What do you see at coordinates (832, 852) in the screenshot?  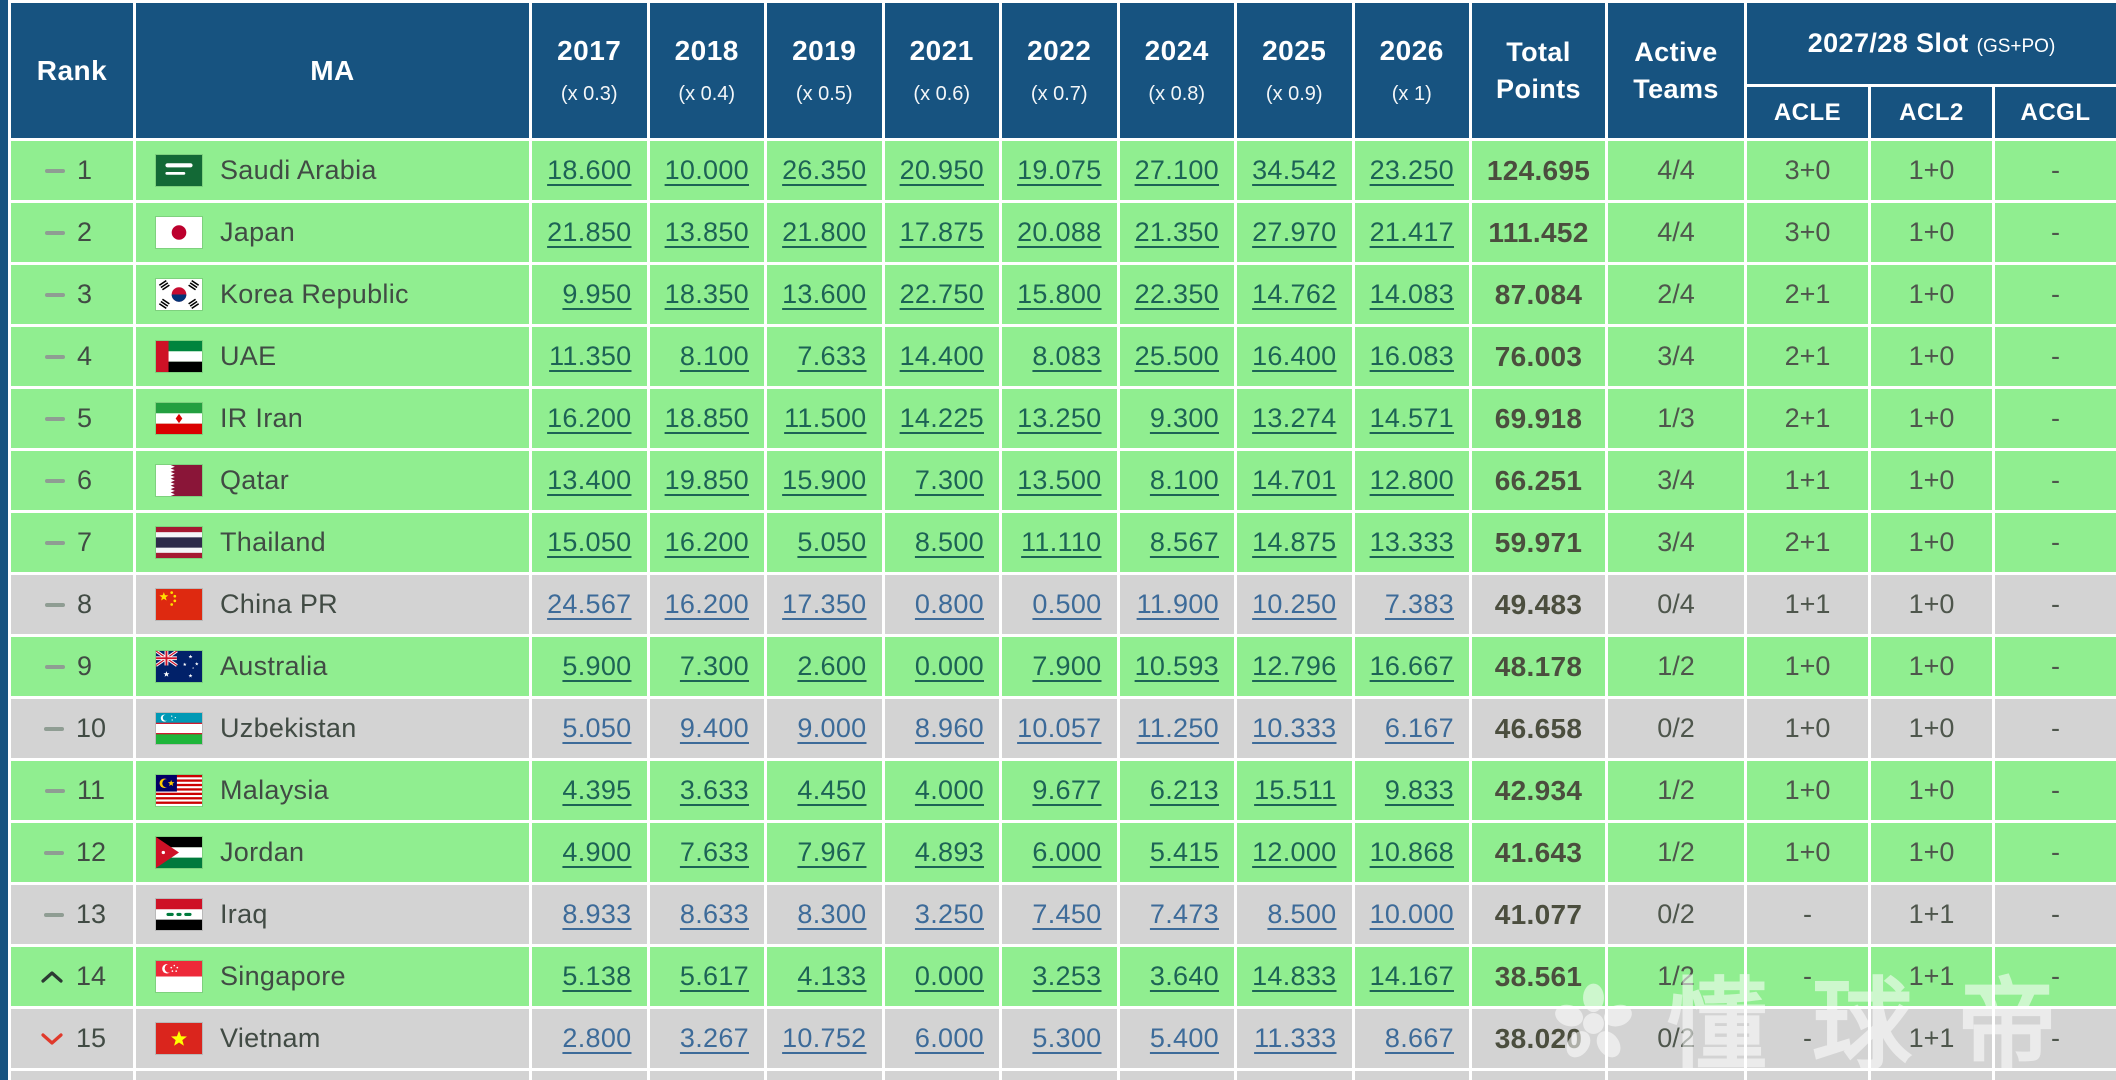 I see `points-link: 7.967` at bounding box center [832, 852].